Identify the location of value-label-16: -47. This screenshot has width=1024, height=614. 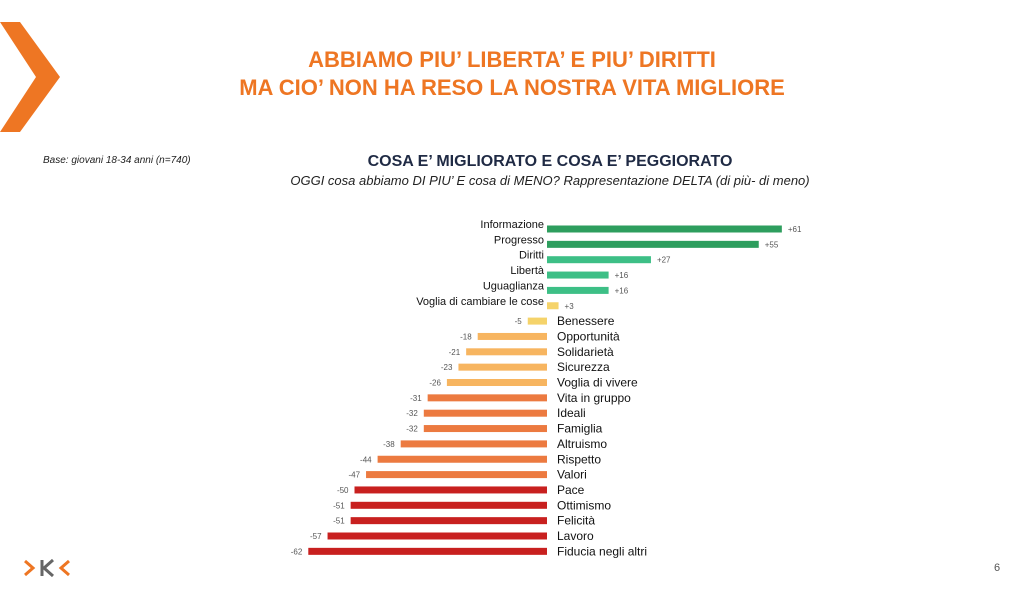
(354, 475).